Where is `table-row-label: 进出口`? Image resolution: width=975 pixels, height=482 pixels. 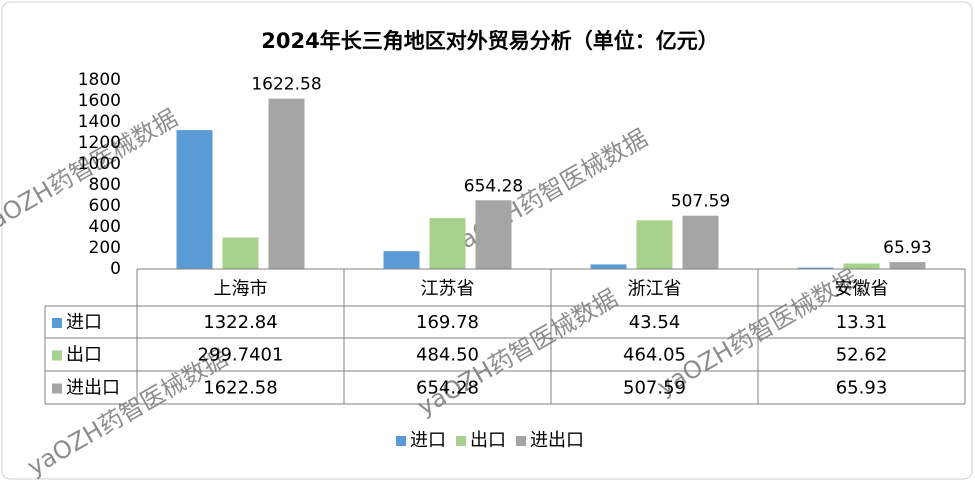
table-row-label: 进出口 is located at coordinates (93, 388).